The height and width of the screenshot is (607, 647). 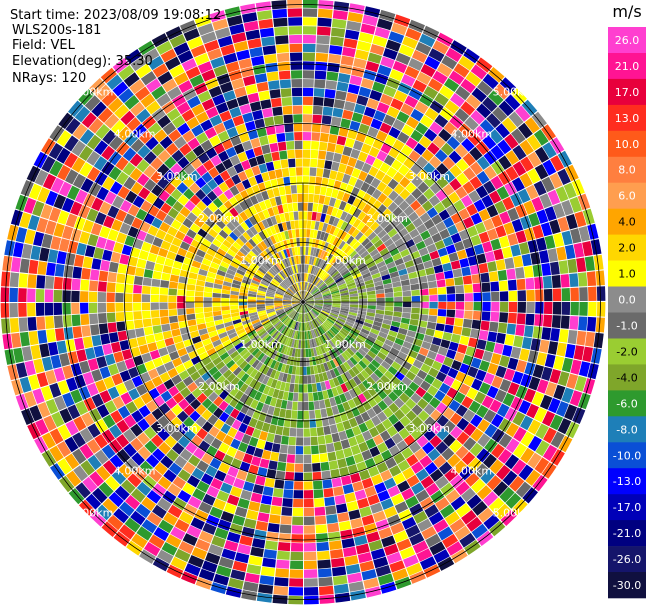 What do you see at coordinates (627, 533) in the screenshot?
I see `colorbar-tick-label: -21.0` at bounding box center [627, 533].